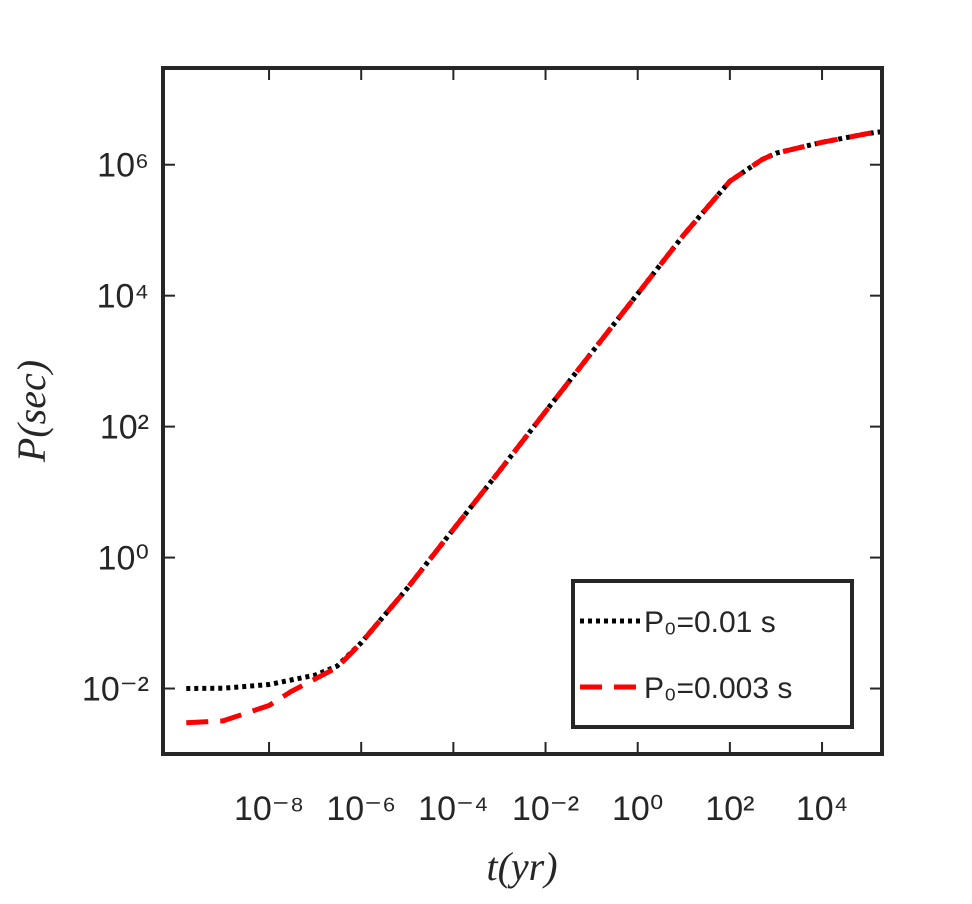  I want to click on legend-label: P₀=0.003 s, so click(718, 688).